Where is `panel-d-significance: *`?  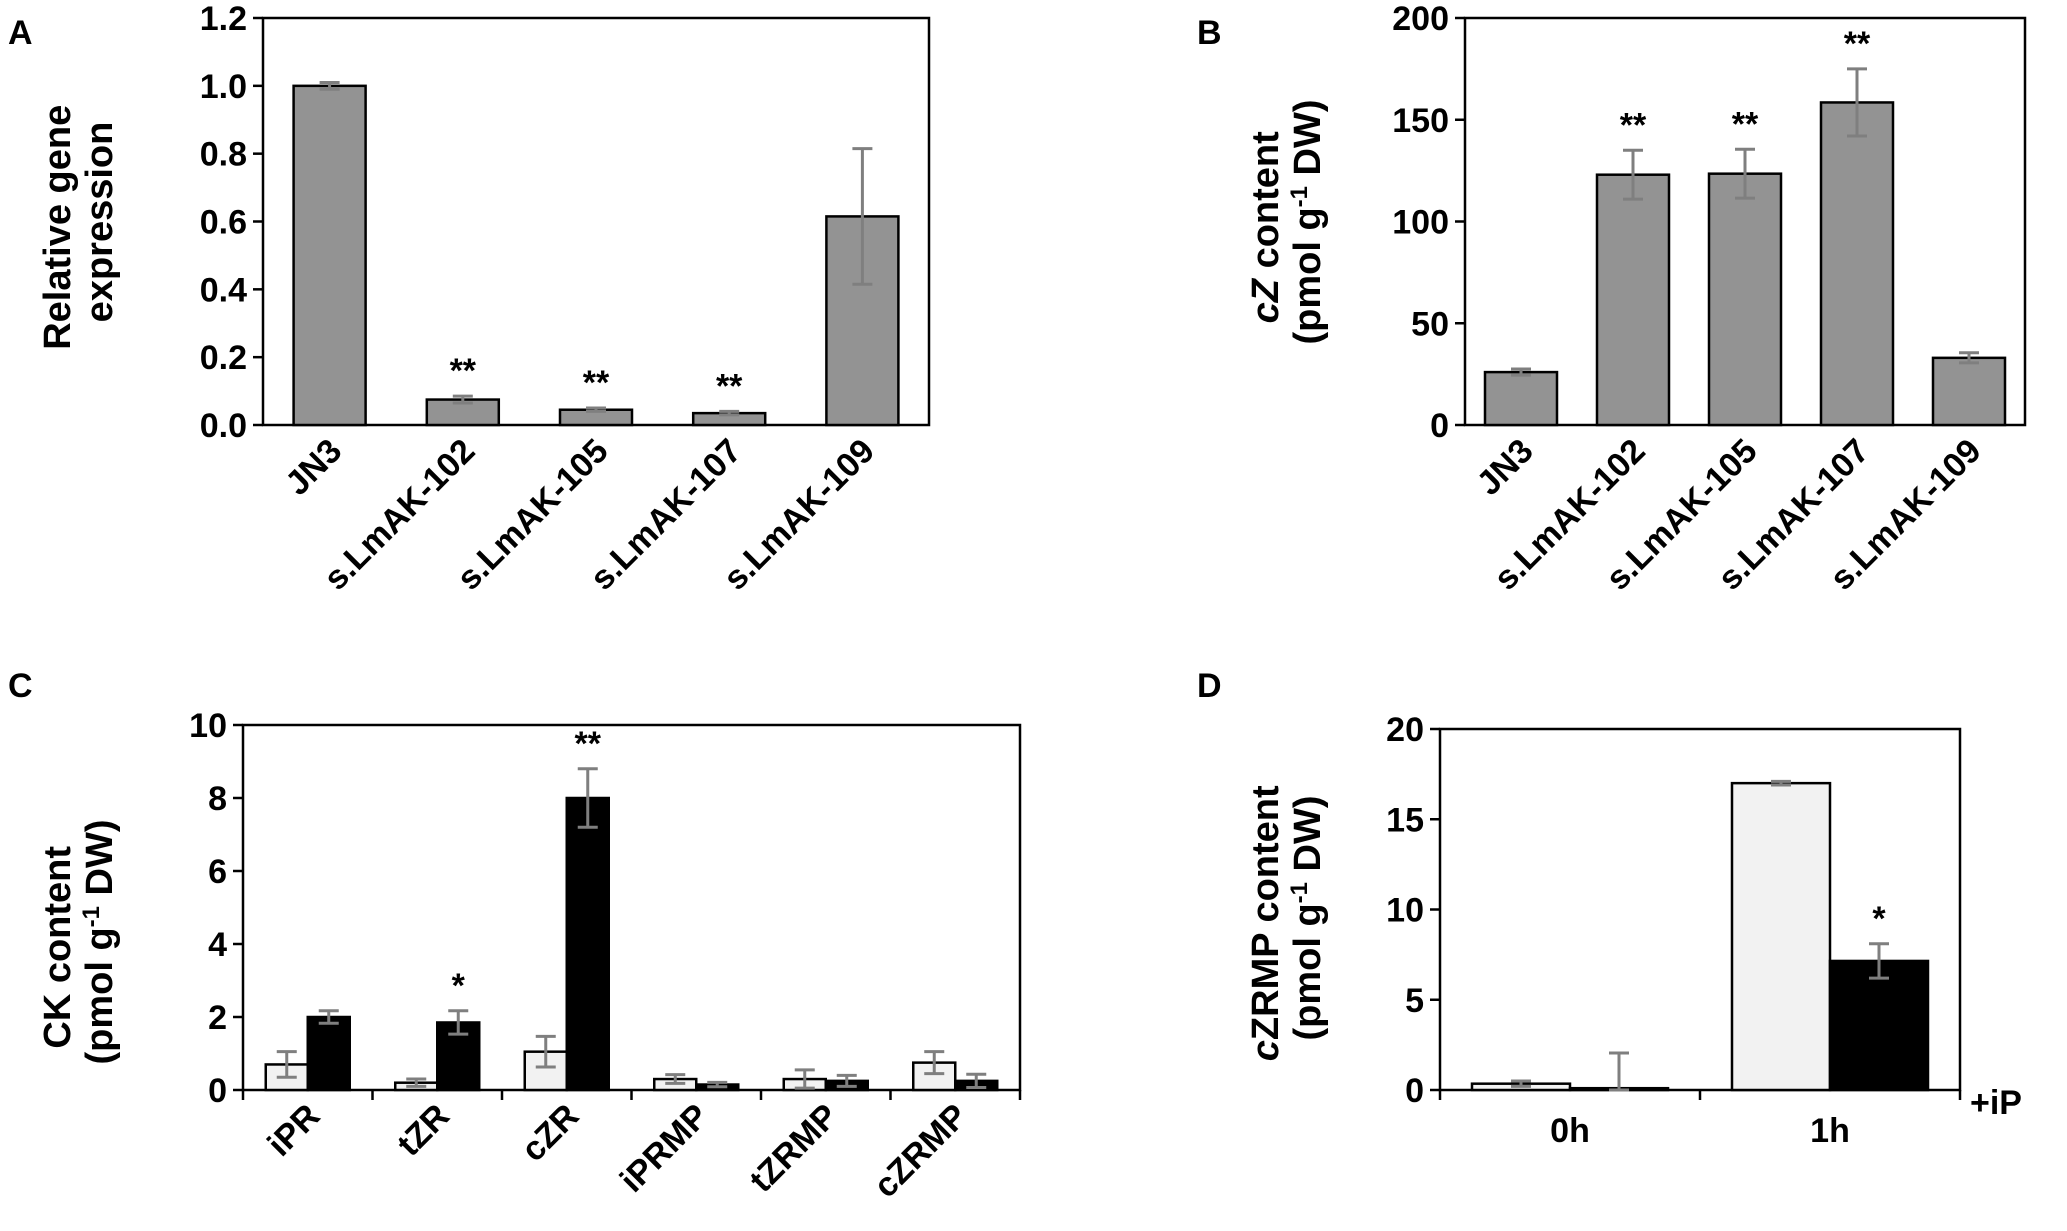 panel-d-significance: * is located at coordinates (1879, 919).